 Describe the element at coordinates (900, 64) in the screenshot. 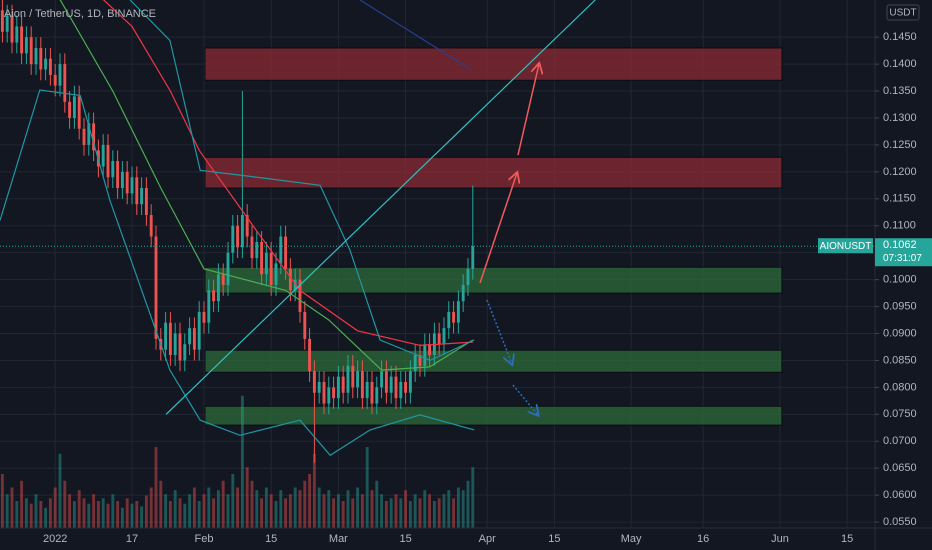

I see `y-tick-label: 0.1400` at that location.